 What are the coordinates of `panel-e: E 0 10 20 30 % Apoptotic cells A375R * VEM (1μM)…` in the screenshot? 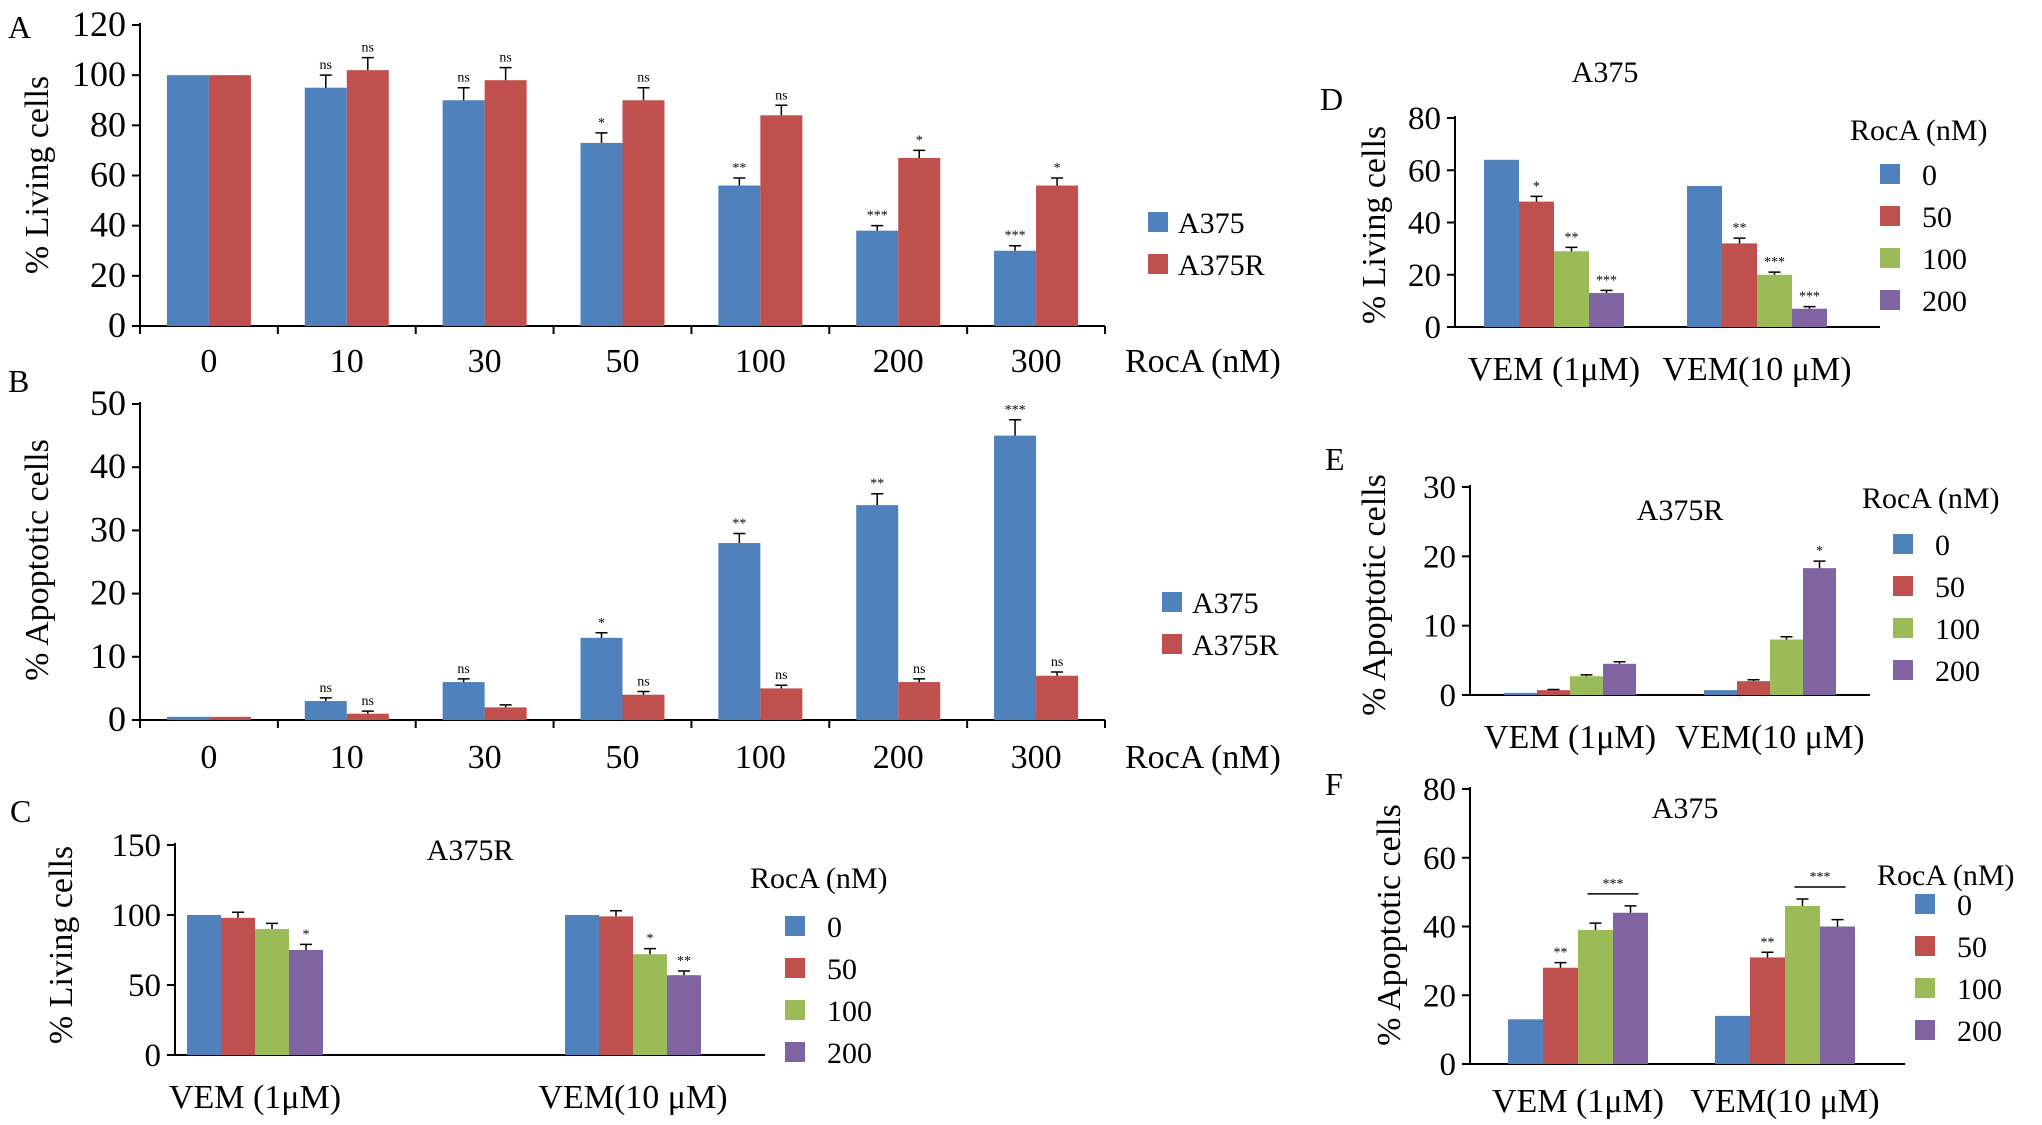 It's located at (1662, 598).